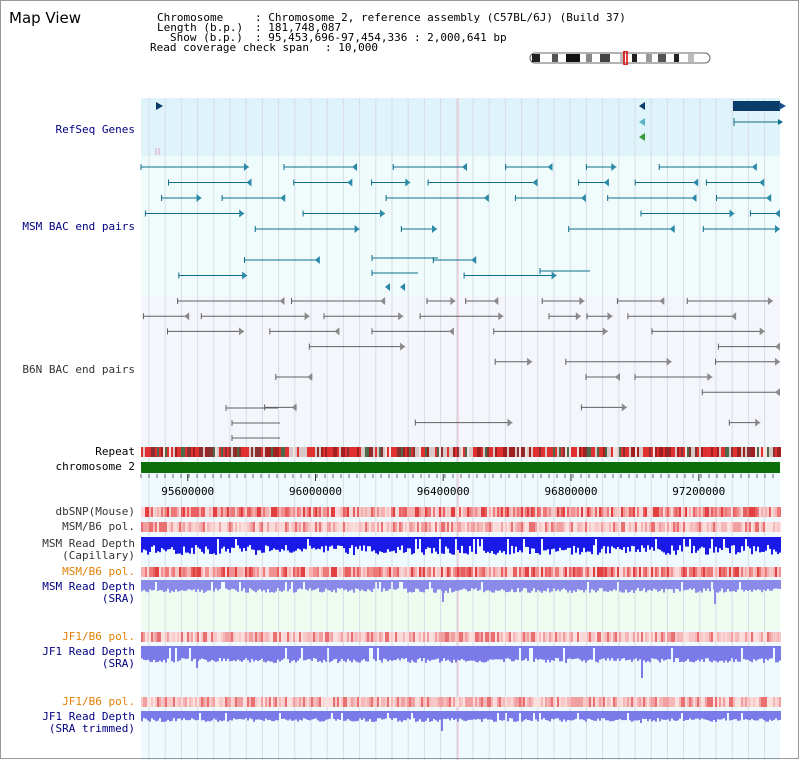  I want to click on track-label-refseq: RefSeq Genes, so click(95, 129).